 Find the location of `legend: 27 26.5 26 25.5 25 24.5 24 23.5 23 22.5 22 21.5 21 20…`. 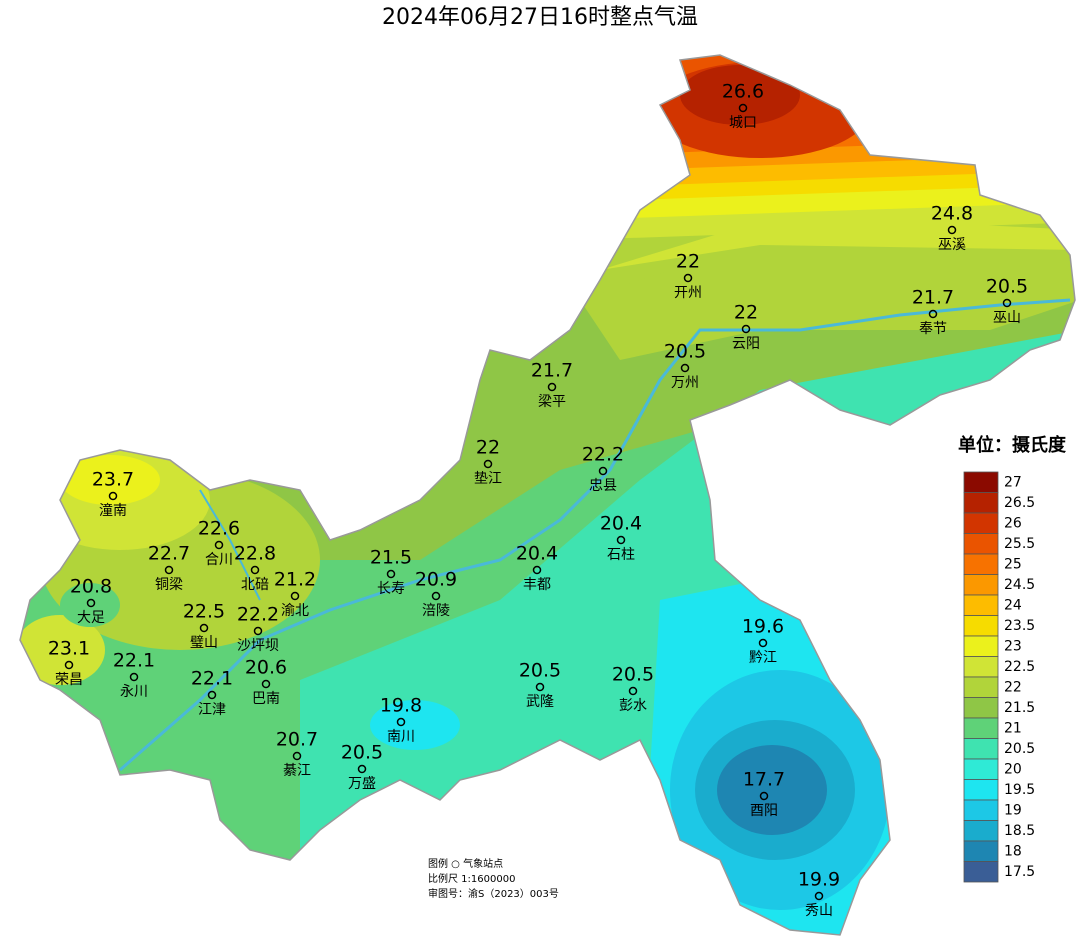

legend: 27 26.5 26 25.5 25 24.5 24 23.5 23 22.5 22 21.5 21 20… is located at coordinates (999, 677).